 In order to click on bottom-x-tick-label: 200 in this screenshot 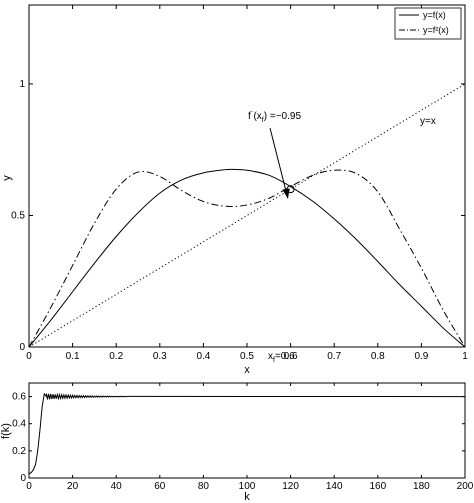, I will do `click(465, 486)`.